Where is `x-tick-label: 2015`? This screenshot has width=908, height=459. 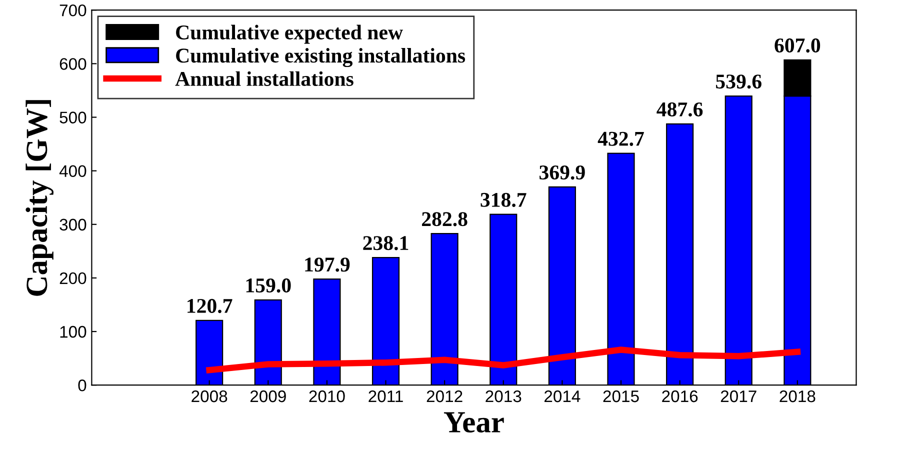
x-tick-label: 2015 is located at coordinates (621, 396).